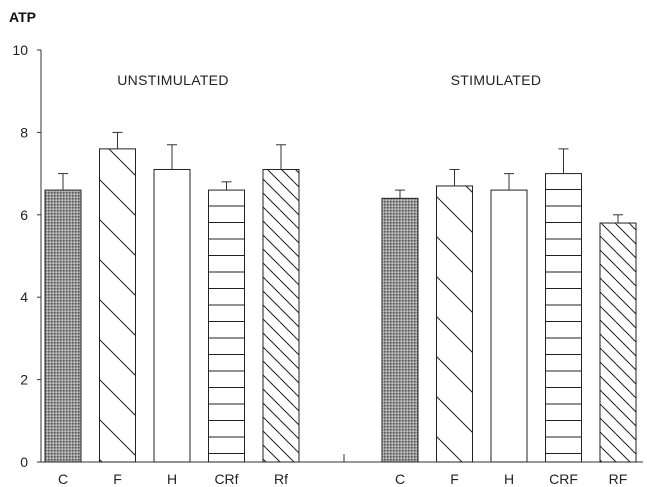  What do you see at coordinates (563, 479) in the screenshot?
I see `x-tick-label: CRF` at bounding box center [563, 479].